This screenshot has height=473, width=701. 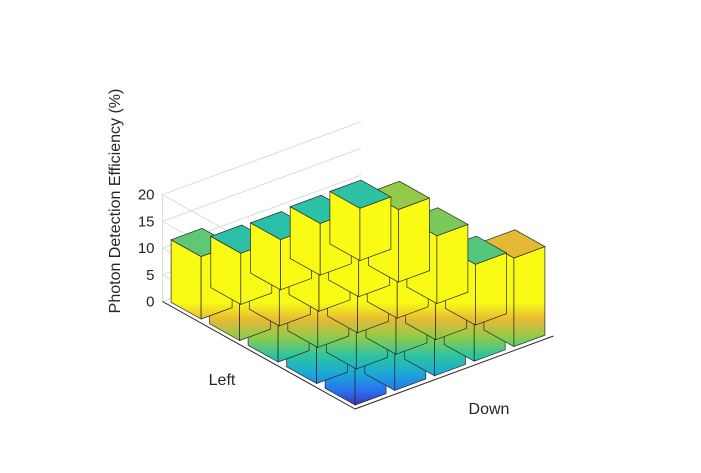 I want to click on z-tick-labels: 0 5 10 15 20, so click(x=146, y=249).